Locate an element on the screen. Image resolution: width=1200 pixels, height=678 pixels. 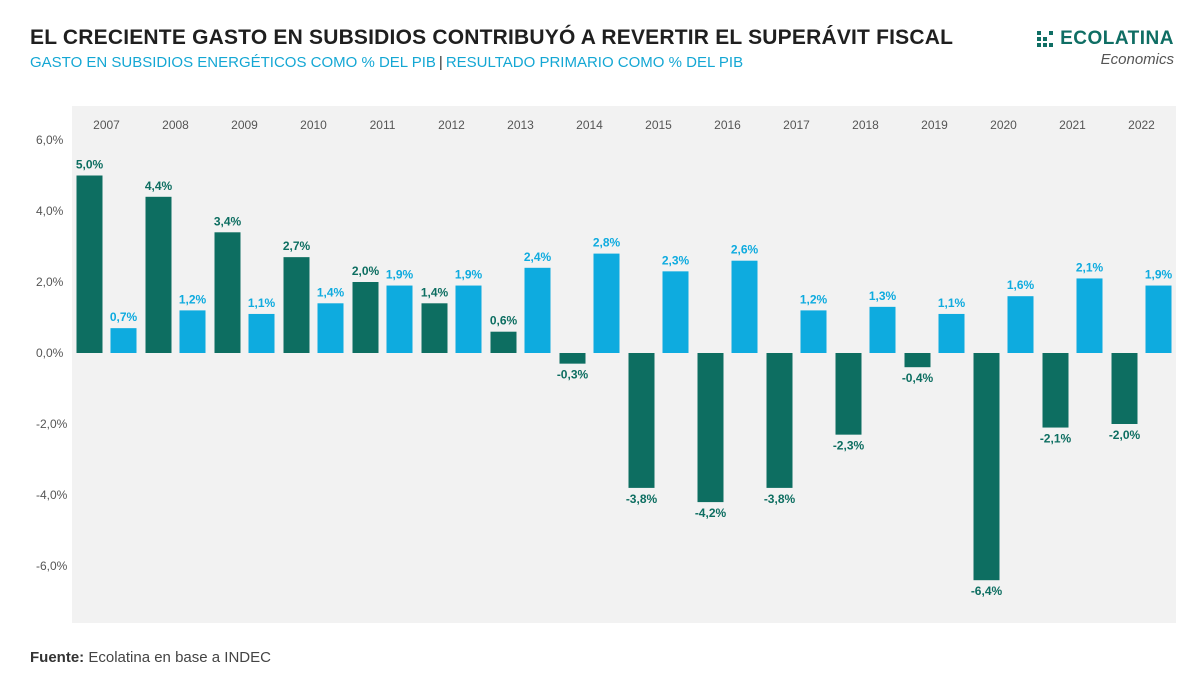
y-tick-label: 0,0% is located at coordinates (50, 353).